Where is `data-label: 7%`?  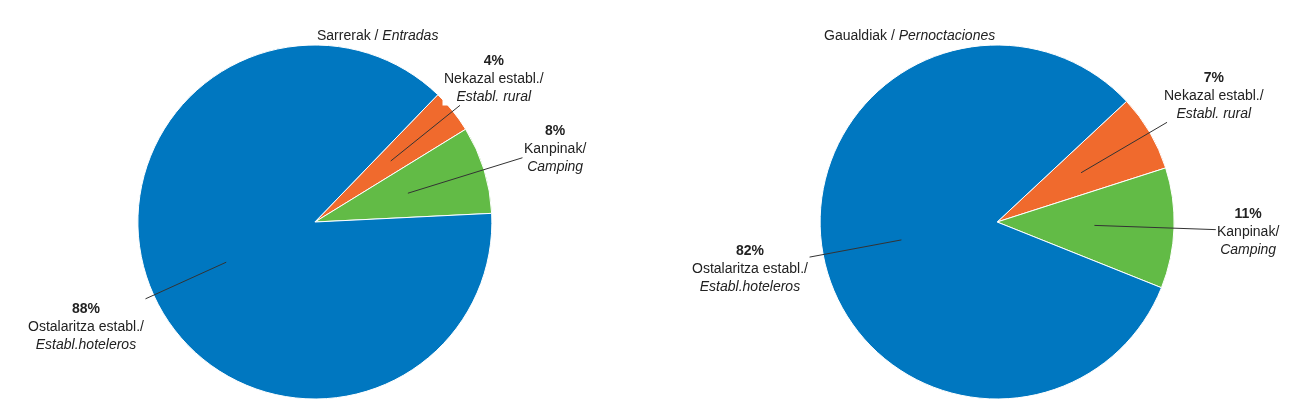 data-label: 7% is located at coordinates (1214, 77).